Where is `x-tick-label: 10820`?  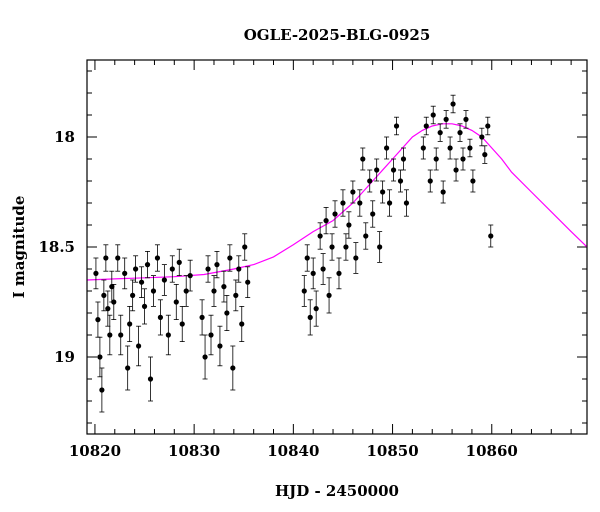
x-tick-label: 10820 is located at coordinates (95, 451).